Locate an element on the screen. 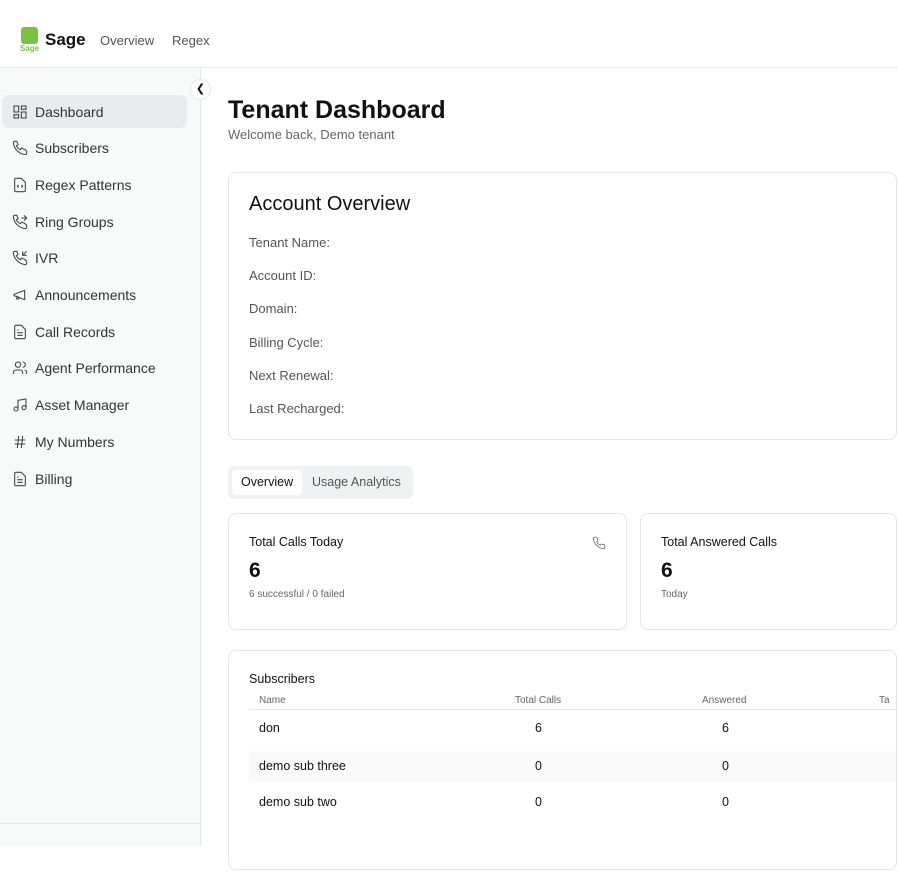 Image resolution: width=898 pixels, height=896 pixels. sidebar-item-regex-patterns: Regex Patterns is located at coordinates (94, 184).